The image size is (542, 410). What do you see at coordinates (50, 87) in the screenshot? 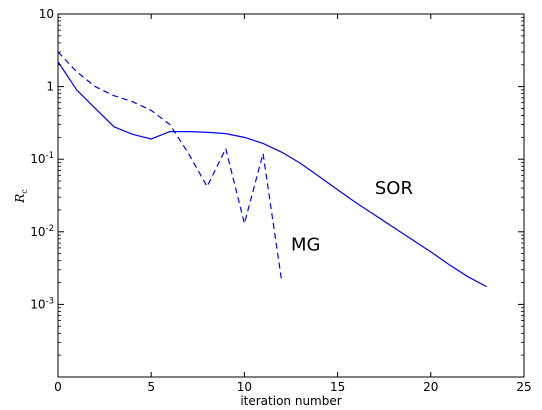
I see `y-tick-label-1: 1` at bounding box center [50, 87].